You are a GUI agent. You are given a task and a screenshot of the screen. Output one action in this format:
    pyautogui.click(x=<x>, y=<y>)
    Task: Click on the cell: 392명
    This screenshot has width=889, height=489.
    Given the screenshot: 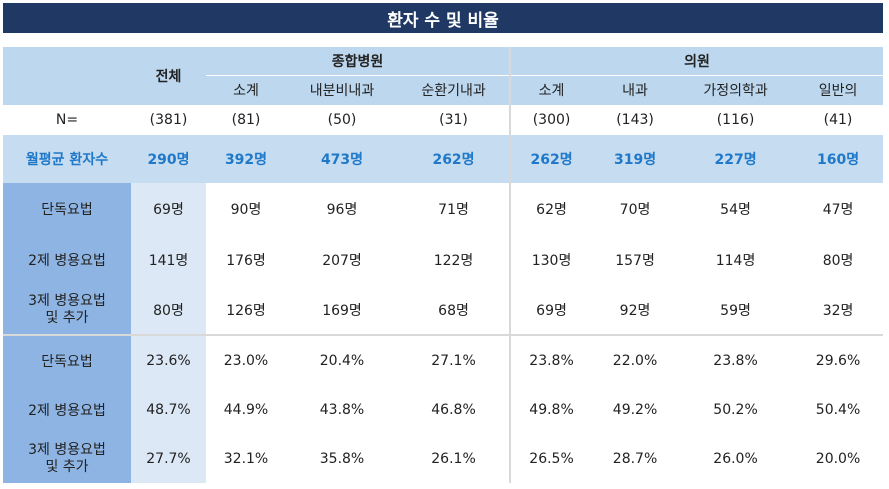 What is the action you would take?
    pyautogui.click(x=246, y=159)
    